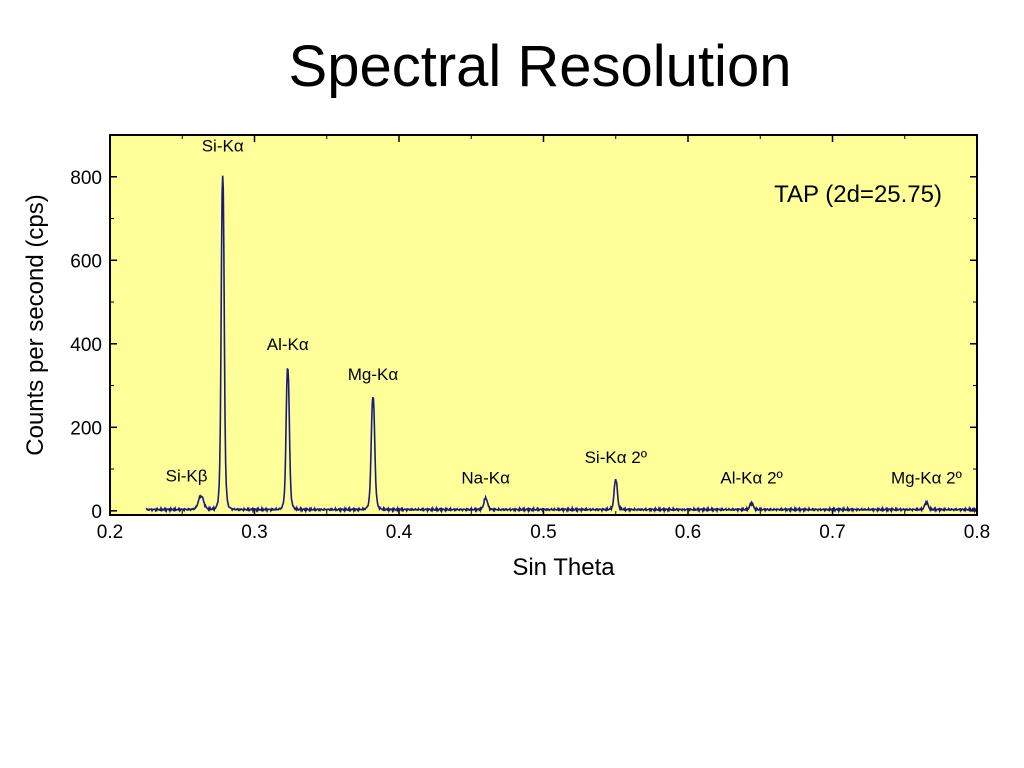  What do you see at coordinates (35, 324) in the screenshot?
I see `y-axis-title: Counts per second (cps)` at bounding box center [35, 324].